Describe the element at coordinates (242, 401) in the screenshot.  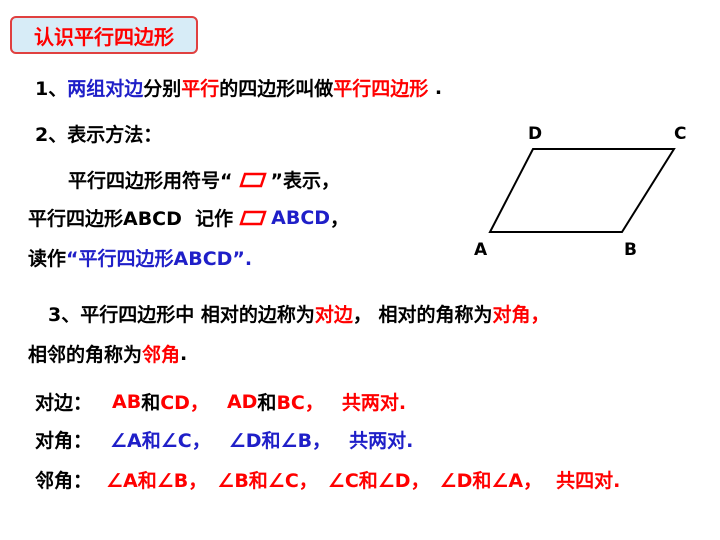
I see `text: AD` at that location.